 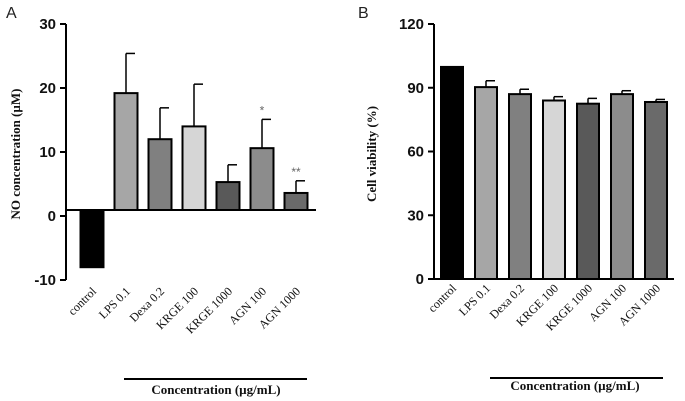 What do you see at coordinates (262, 110) in the screenshot?
I see `significance-marker: *` at bounding box center [262, 110].